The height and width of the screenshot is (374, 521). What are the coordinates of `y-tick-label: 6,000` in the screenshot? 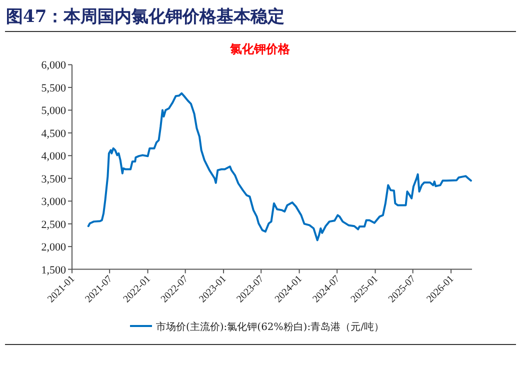 It's located at (53, 66).